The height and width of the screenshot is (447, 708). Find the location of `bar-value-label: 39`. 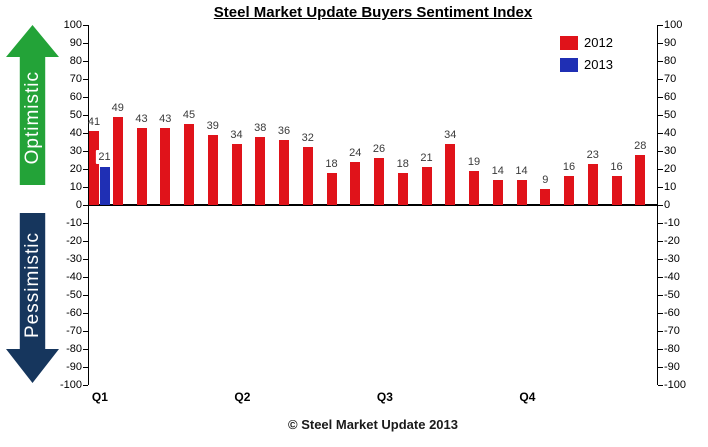

bar-value-label: 39 is located at coordinates (212, 125).